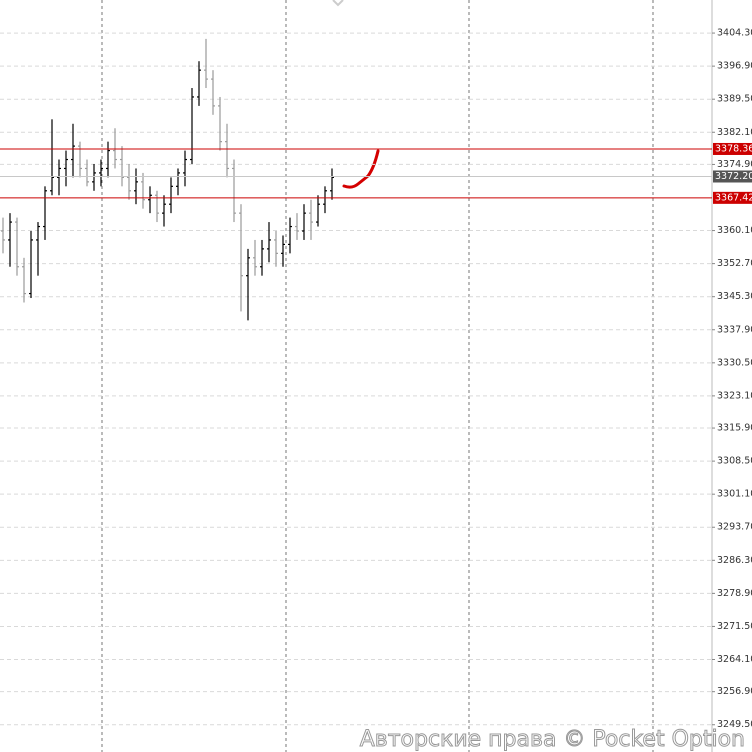  I want to click on drawn-arrow, so click(361, 169).